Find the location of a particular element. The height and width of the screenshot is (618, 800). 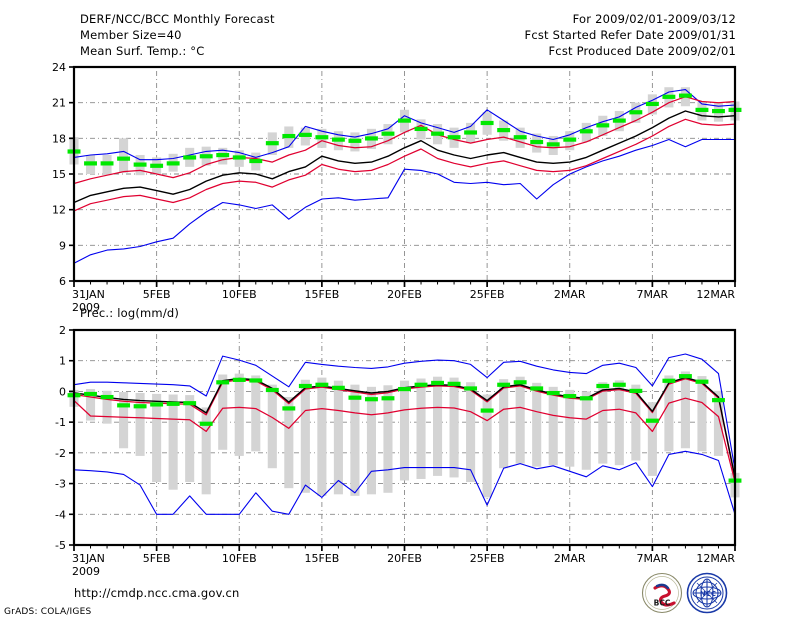

y-tick-label: 12 is located at coordinates (59, 210).